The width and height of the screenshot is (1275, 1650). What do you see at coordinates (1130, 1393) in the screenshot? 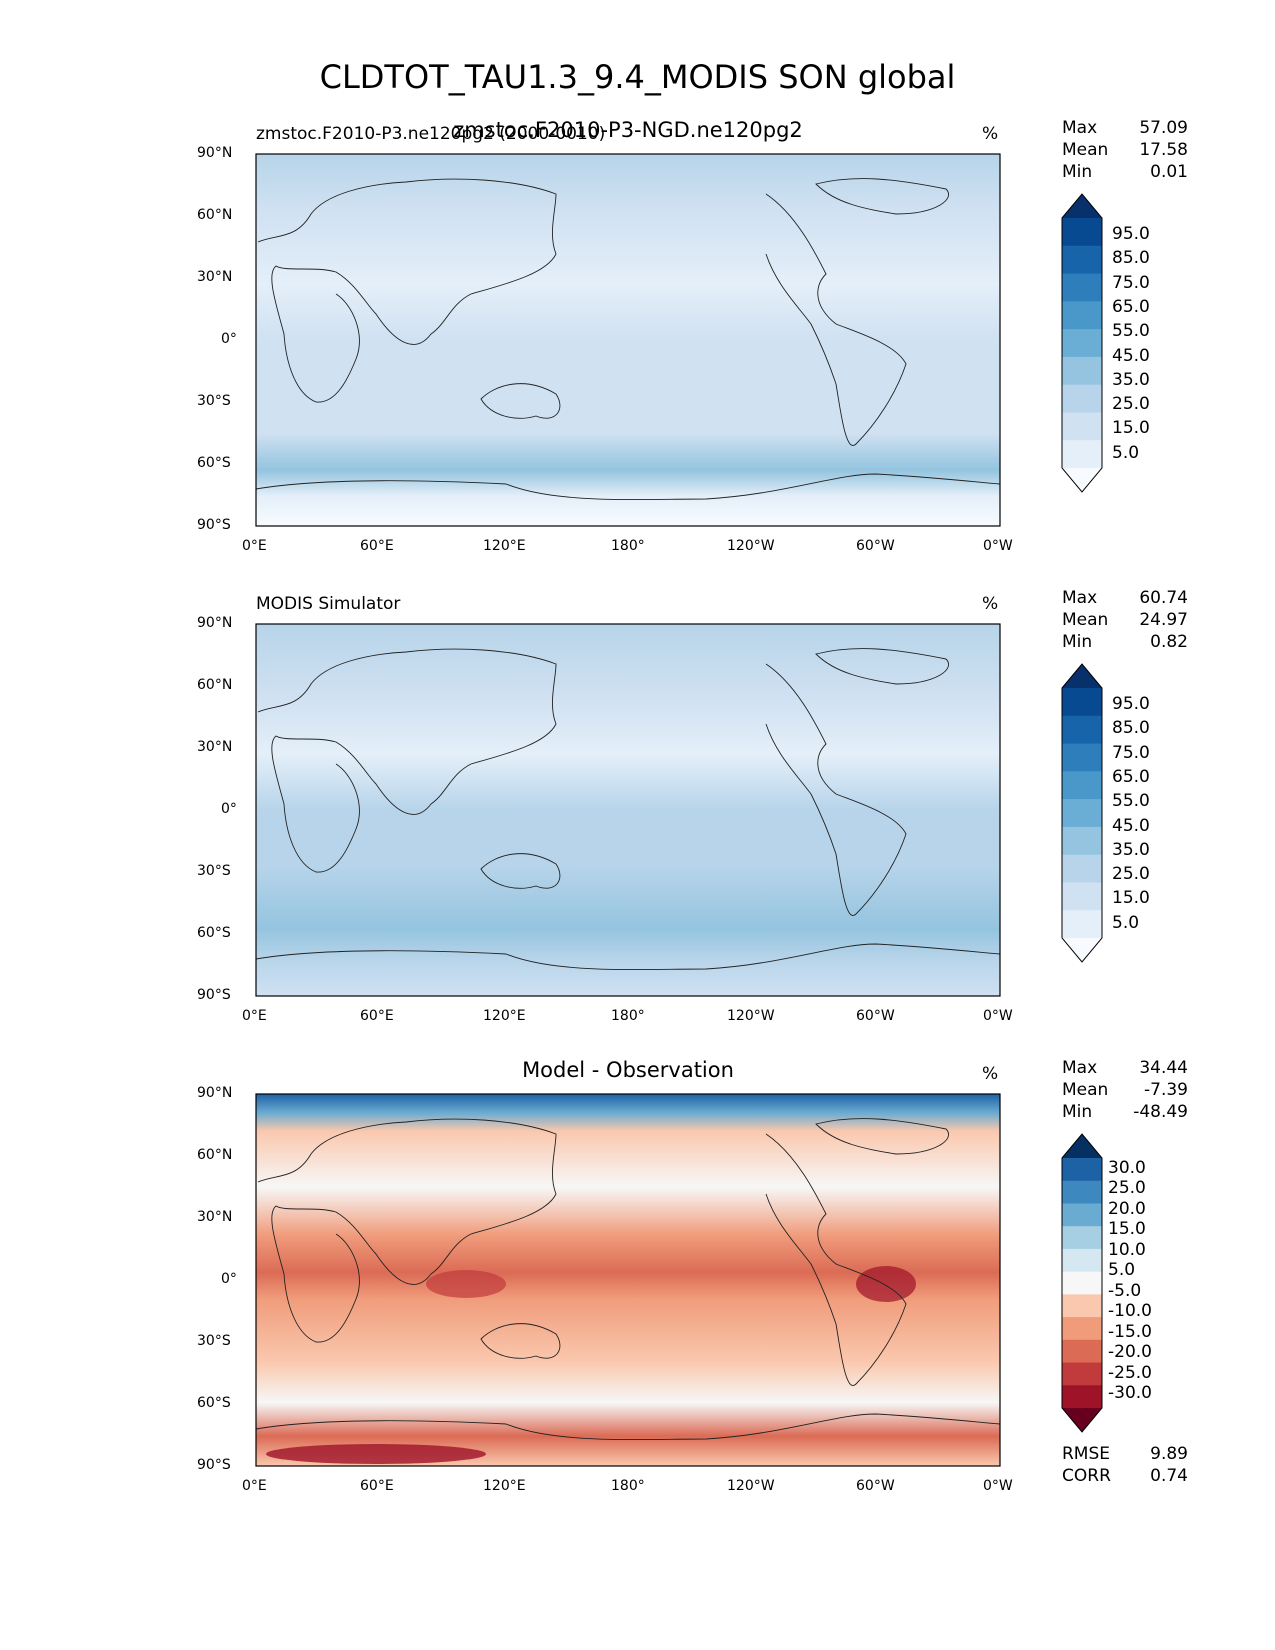
I see `panel3-colorbar-label: -30.0` at bounding box center [1130, 1393].